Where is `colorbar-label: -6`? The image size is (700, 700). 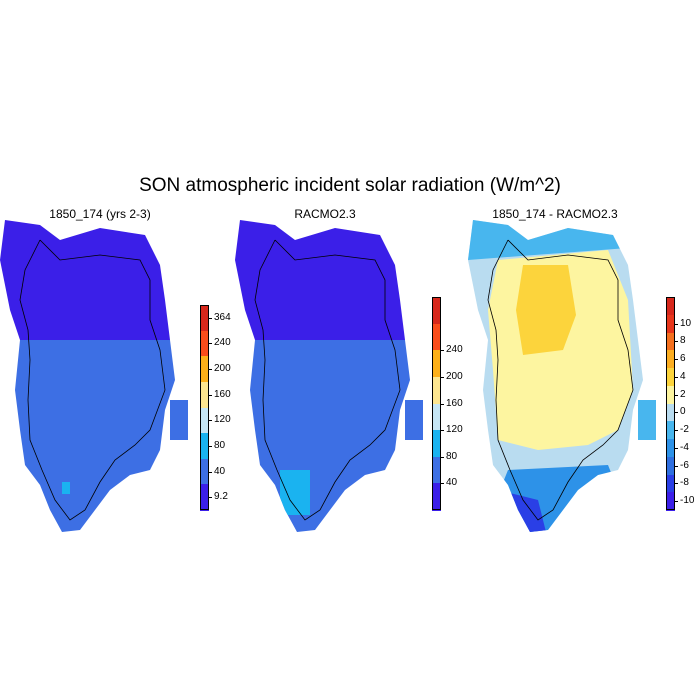
colorbar-label: -6 is located at coordinates (684, 465).